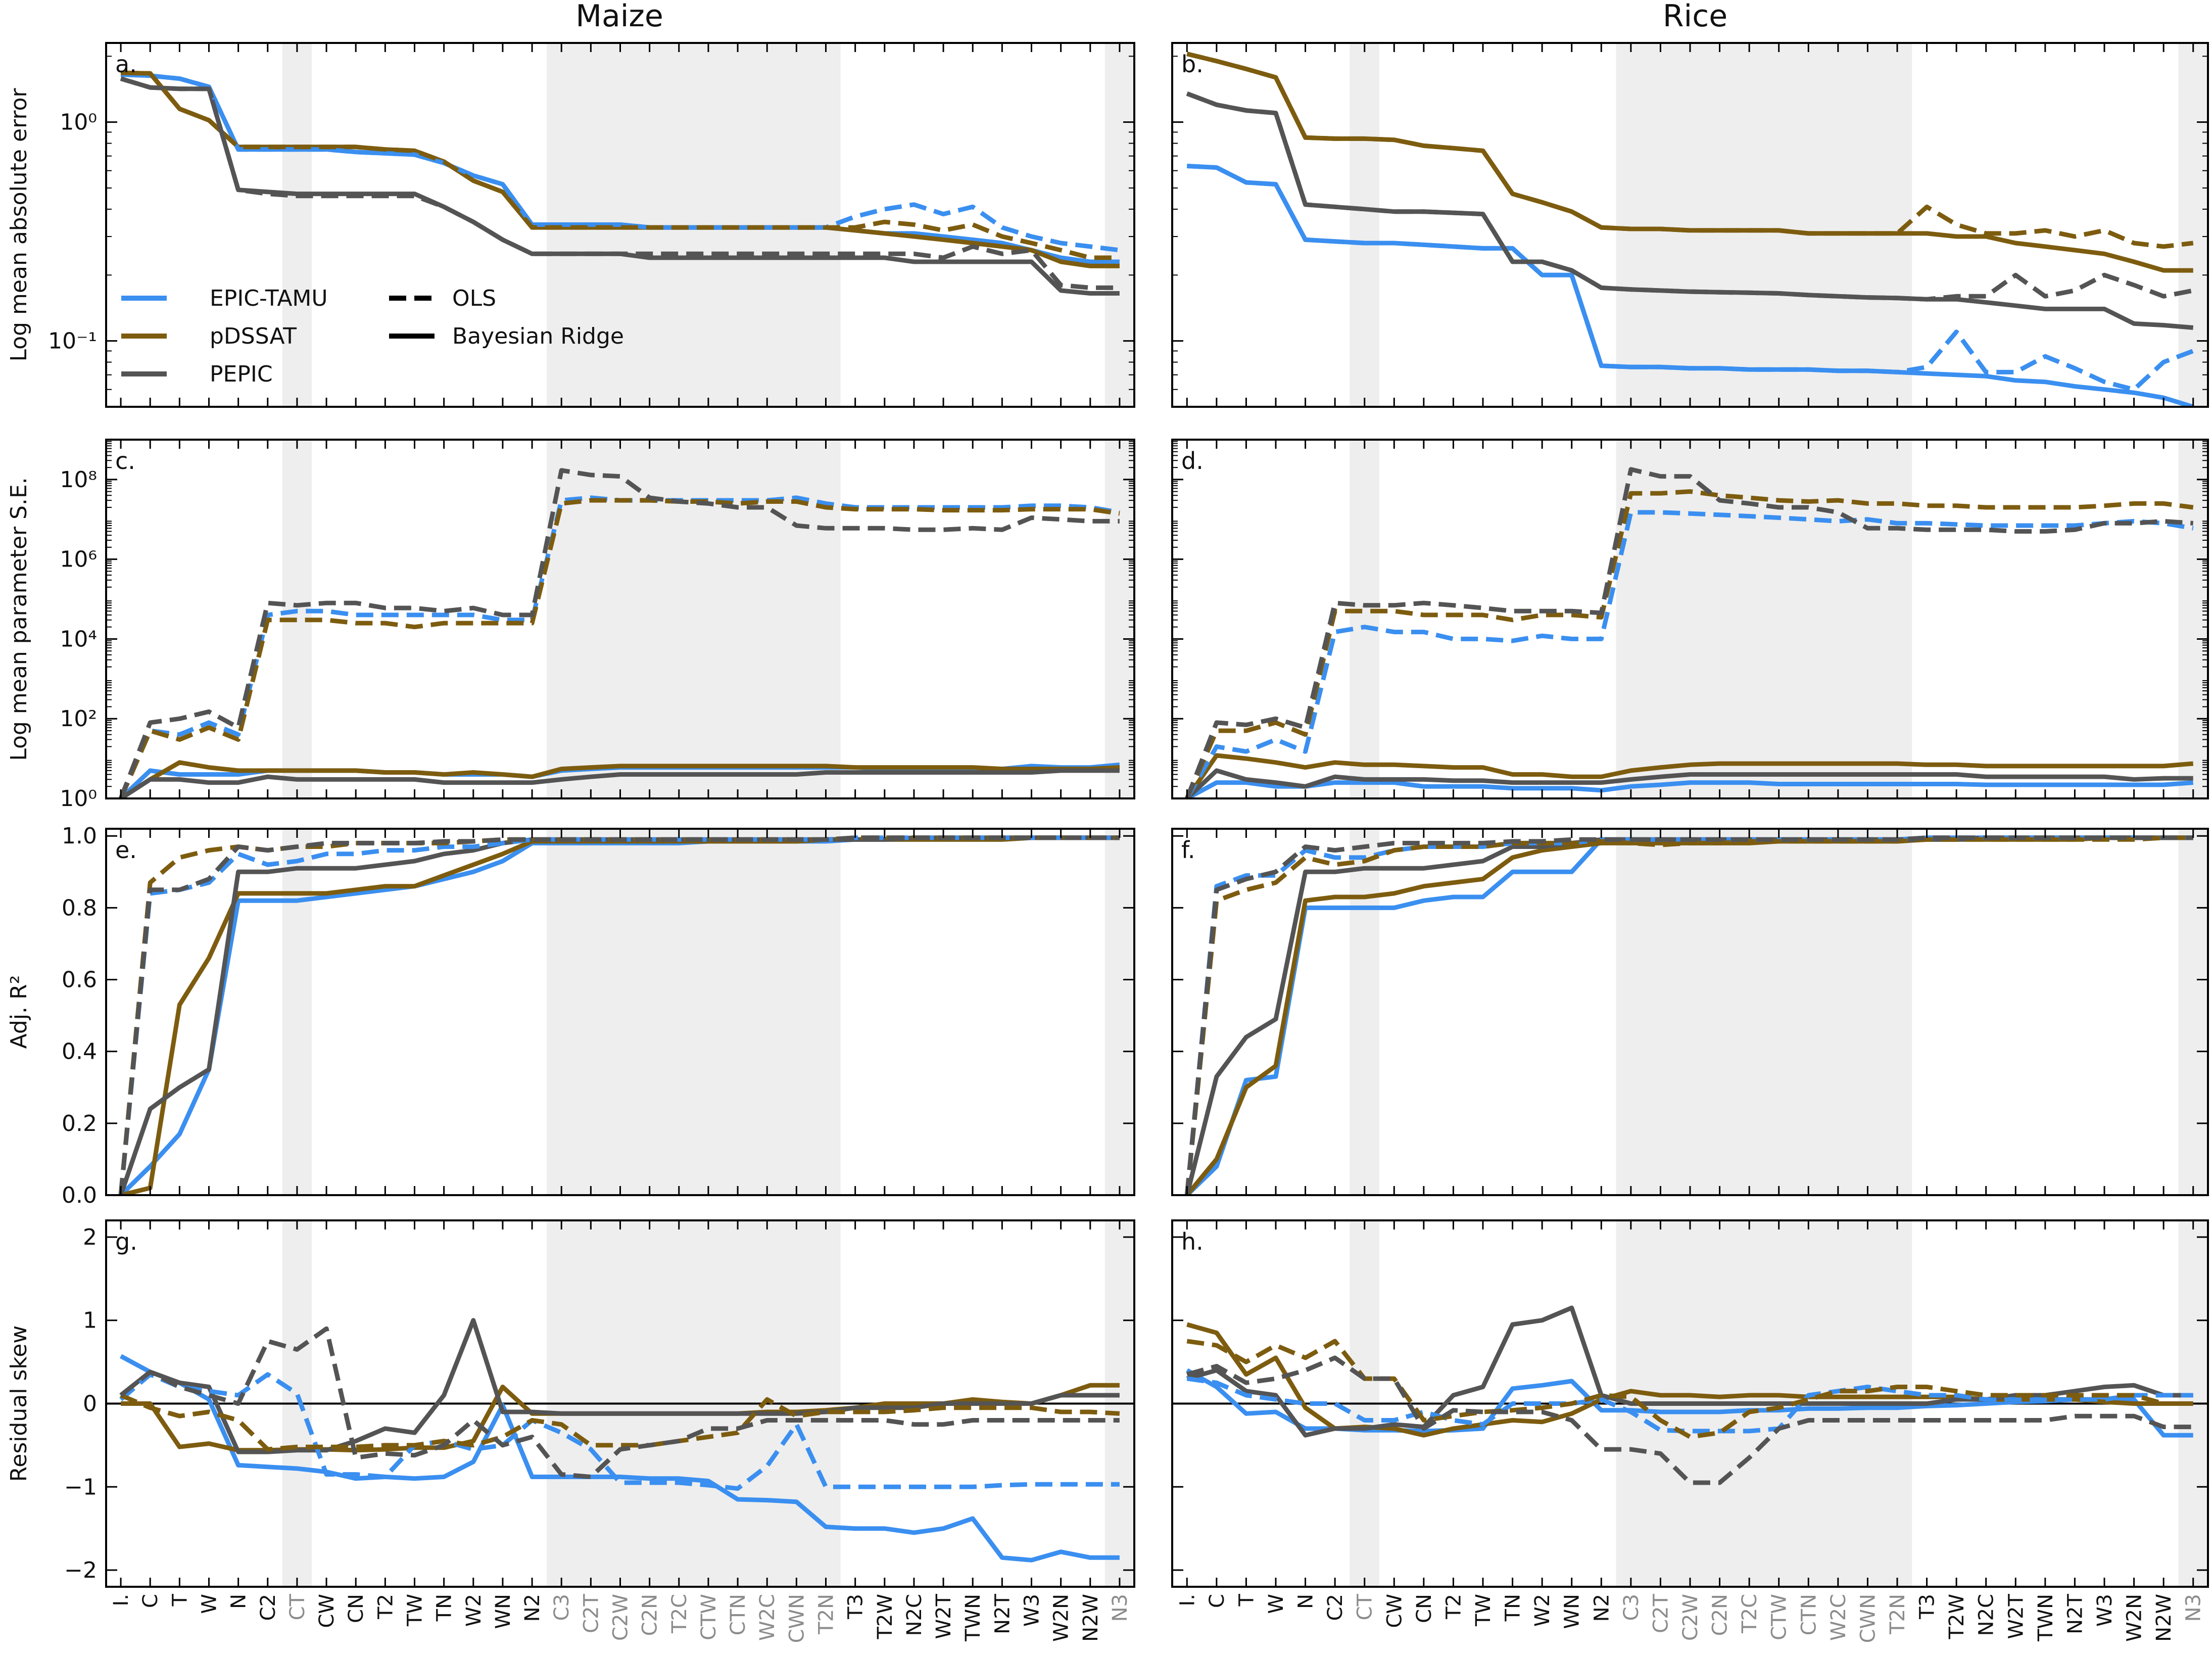 This screenshot has height=1655, width=2212. What do you see at coordinates (19, 225) in the screenshot?
I see `y-axis-label: Log mean absolute error` at bounding box center [19, 225].